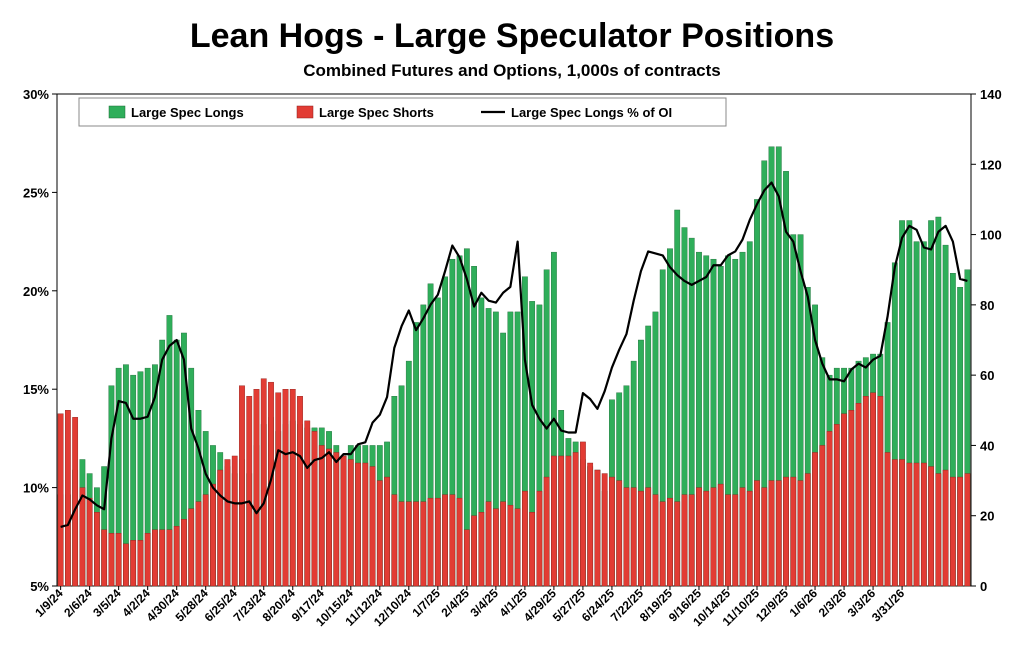 This screenshot has height=660, width=1024. I want to click on left-axis-label: 5%, so click(39, 586).